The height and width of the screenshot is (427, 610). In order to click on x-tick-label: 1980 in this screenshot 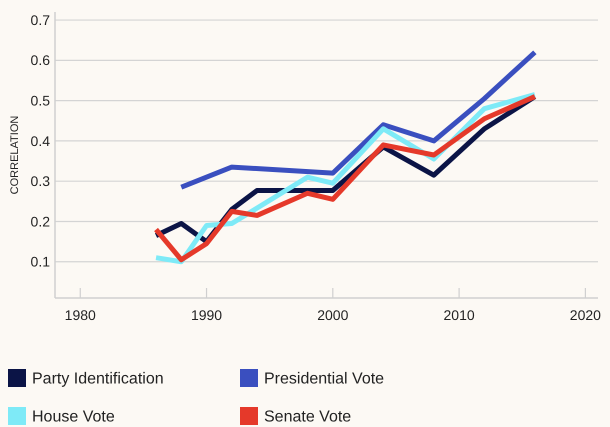, I will do `click(80, 315)`.